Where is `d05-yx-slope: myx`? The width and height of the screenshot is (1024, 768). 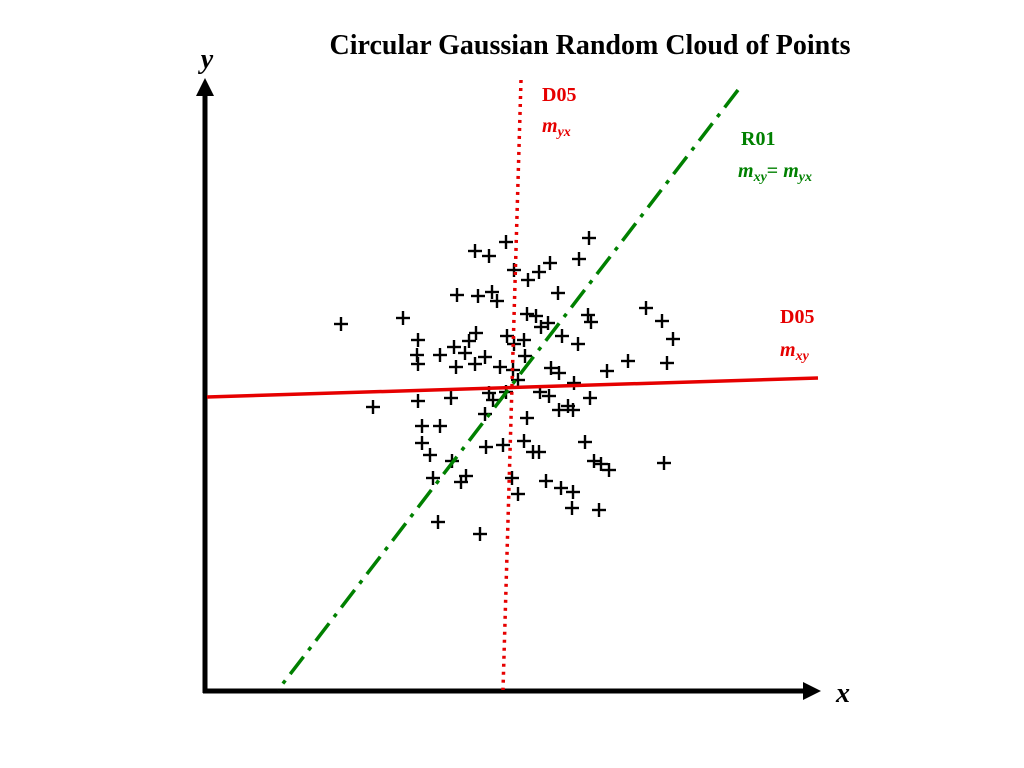 d05-yx-slope: myx is located at coordinates (556, 127).